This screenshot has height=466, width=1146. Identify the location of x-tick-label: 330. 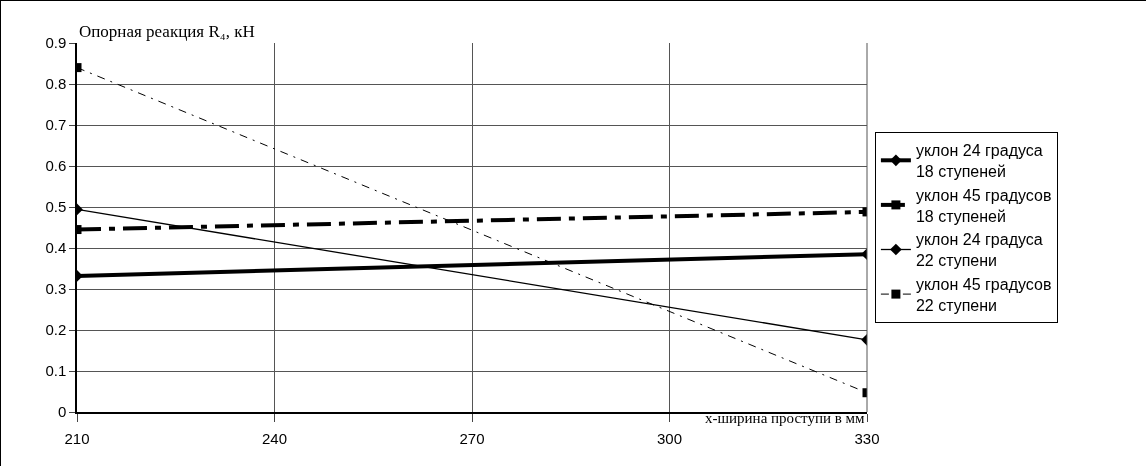
(867, 438).